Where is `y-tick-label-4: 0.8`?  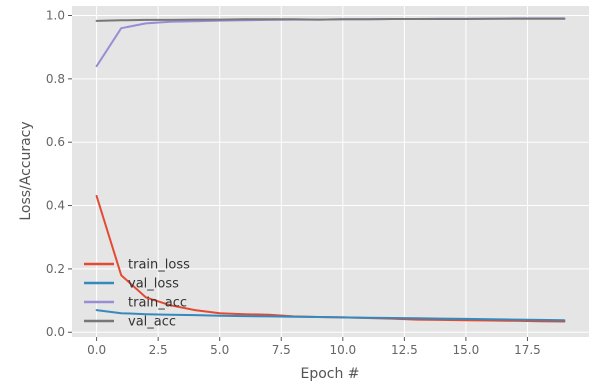
y-tick-label-4: 0.8 is located at coordinates (55, 79).